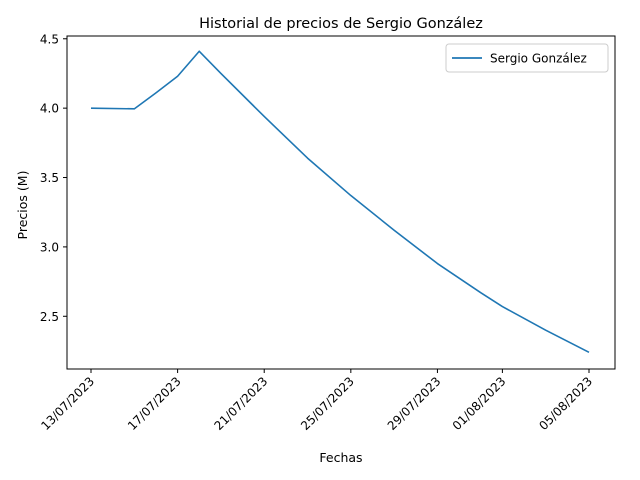 The image size is (640, 480). What do you see at coordinates (414, 403) in the screenshot?
I see `x-tick-label: 29/07/2023` at bounding box center [414, 403].